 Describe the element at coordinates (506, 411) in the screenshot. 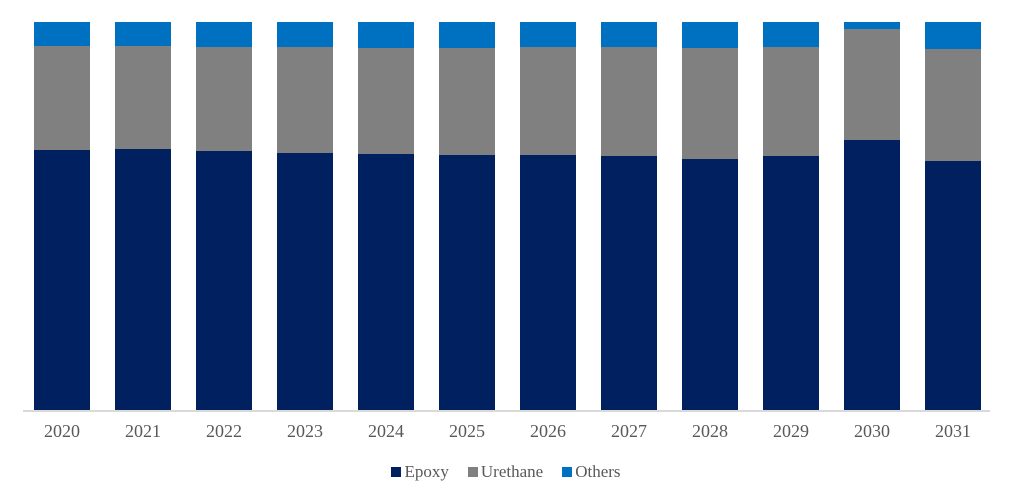

I see `x-axis-line` at that location.